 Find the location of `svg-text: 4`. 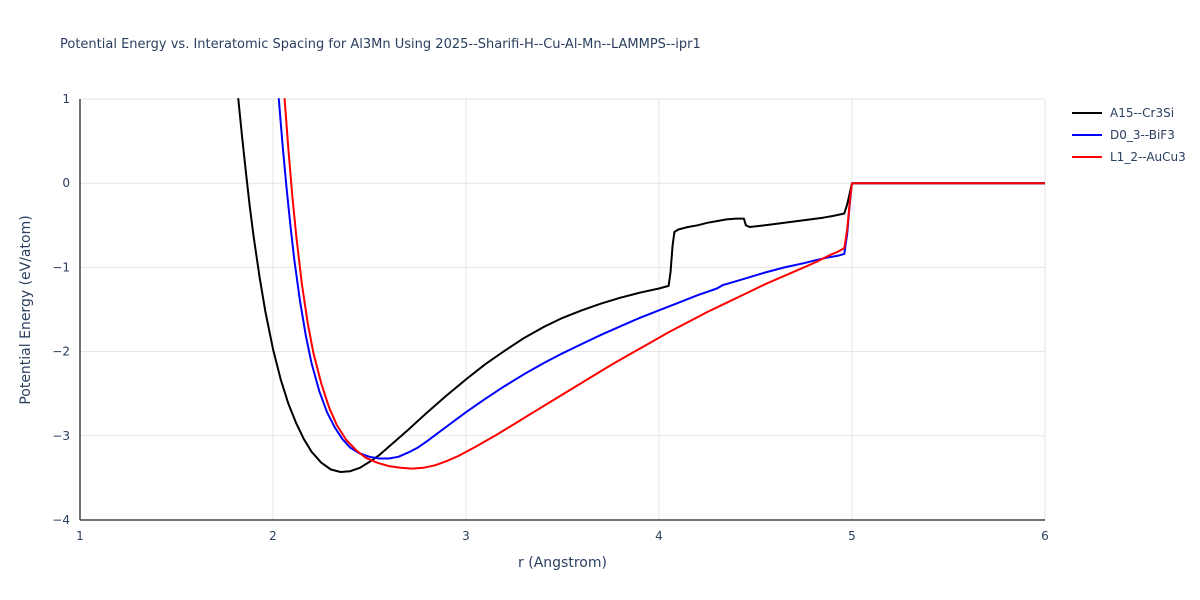

svg-text: 4 is located at coordinates (659, 536).